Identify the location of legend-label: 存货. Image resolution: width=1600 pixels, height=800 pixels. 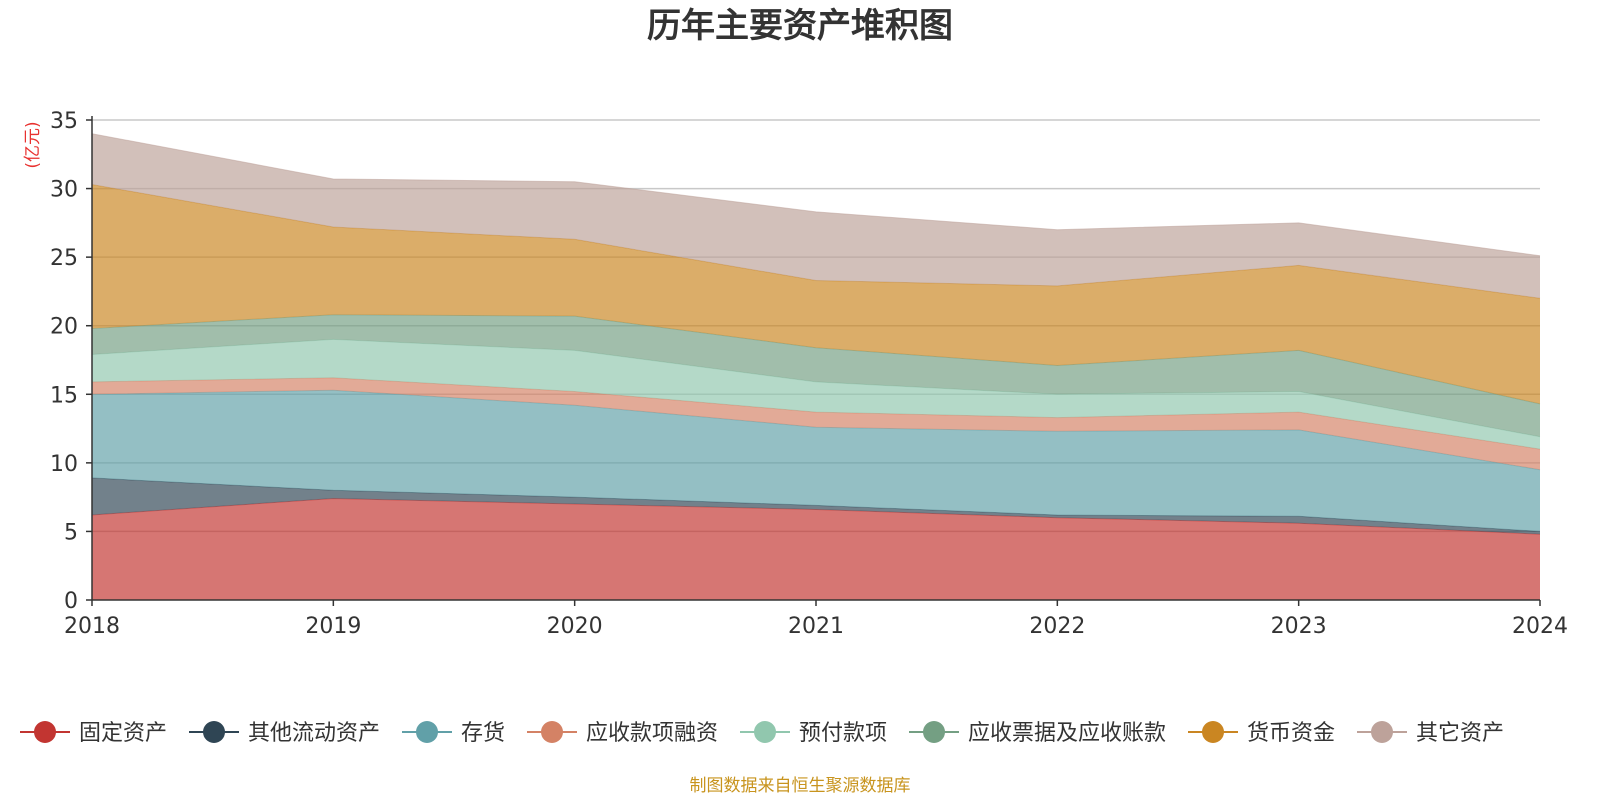
(483, 733).